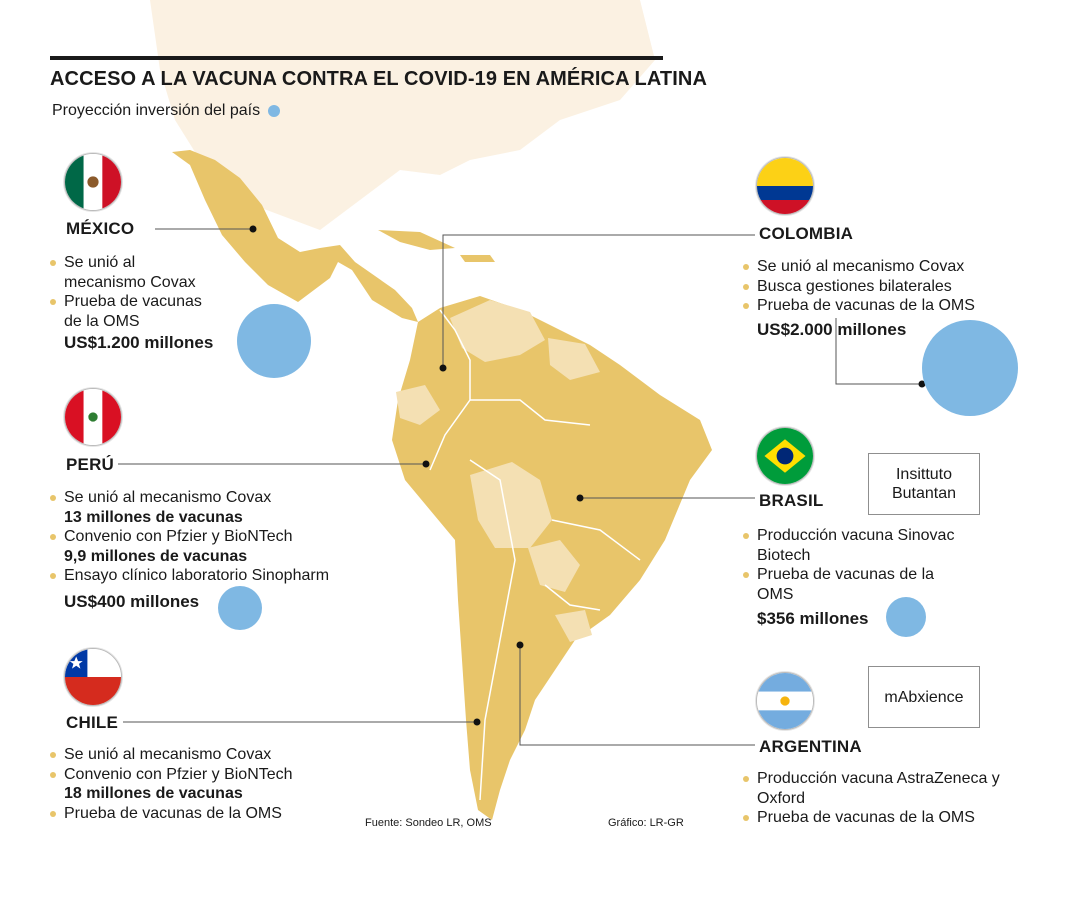 The width and height of the screenshot is (1080, 900). What do you see at coordinates (274, 111) in the screenshot?
I see `legend-bubble-icon` at bounding box center [274, 111].